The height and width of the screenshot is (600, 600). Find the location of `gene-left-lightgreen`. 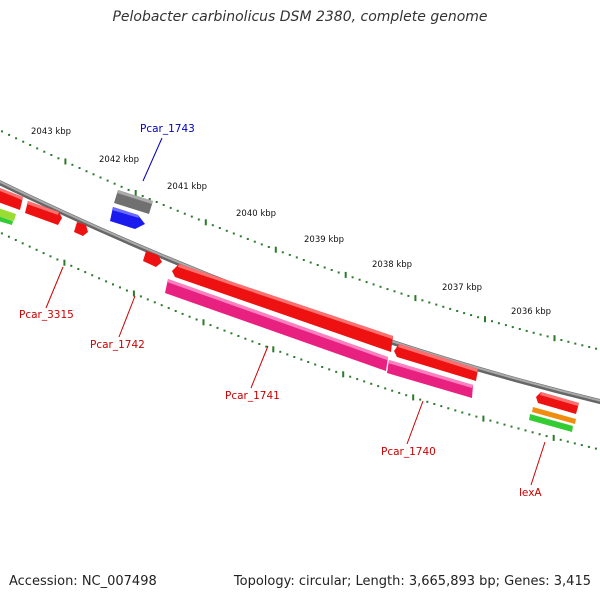

gene-left-lightgreen is located at coordinates (8, 214).